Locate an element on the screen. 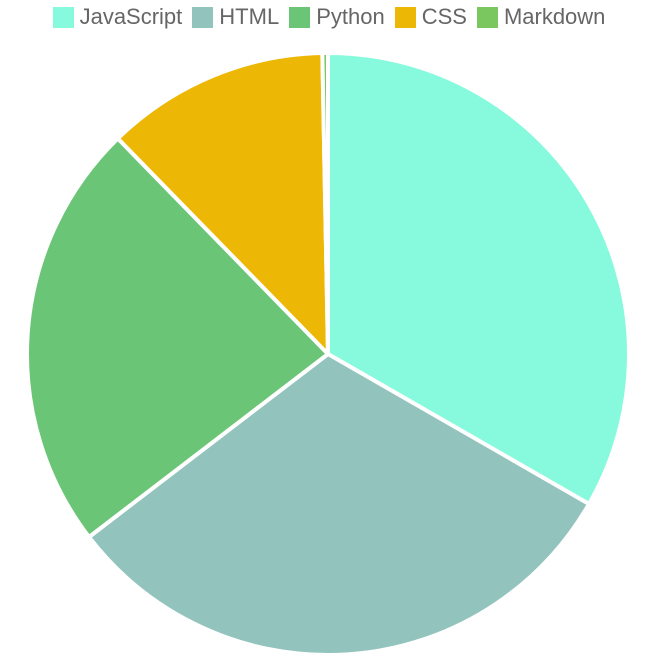 This screenshot has height=658, width=658. legend-label: CSS is located at coordinates (444, 16).